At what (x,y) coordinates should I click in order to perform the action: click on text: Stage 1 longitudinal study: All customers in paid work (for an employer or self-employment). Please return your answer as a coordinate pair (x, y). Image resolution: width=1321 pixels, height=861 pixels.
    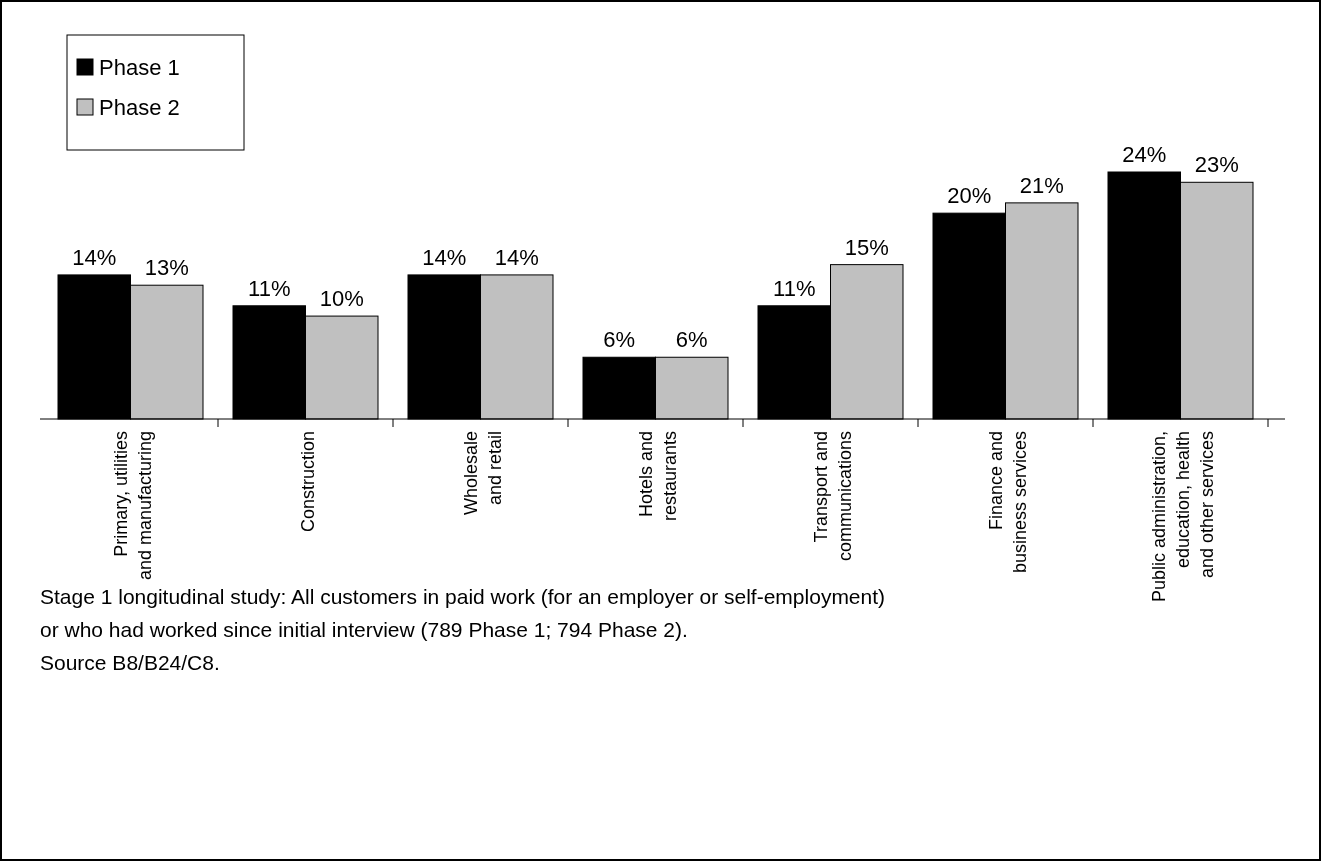
    Looking at the image, I should click on (463, 596).